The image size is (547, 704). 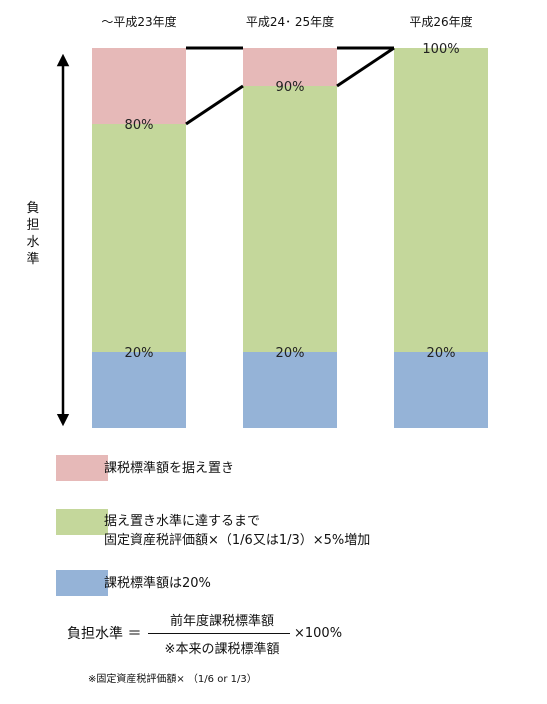 What do you see at coordinates (221, 621) in the screenshot?
I see `formula-numerator: 前年度課税標準額` at bounding box center [221, 621].